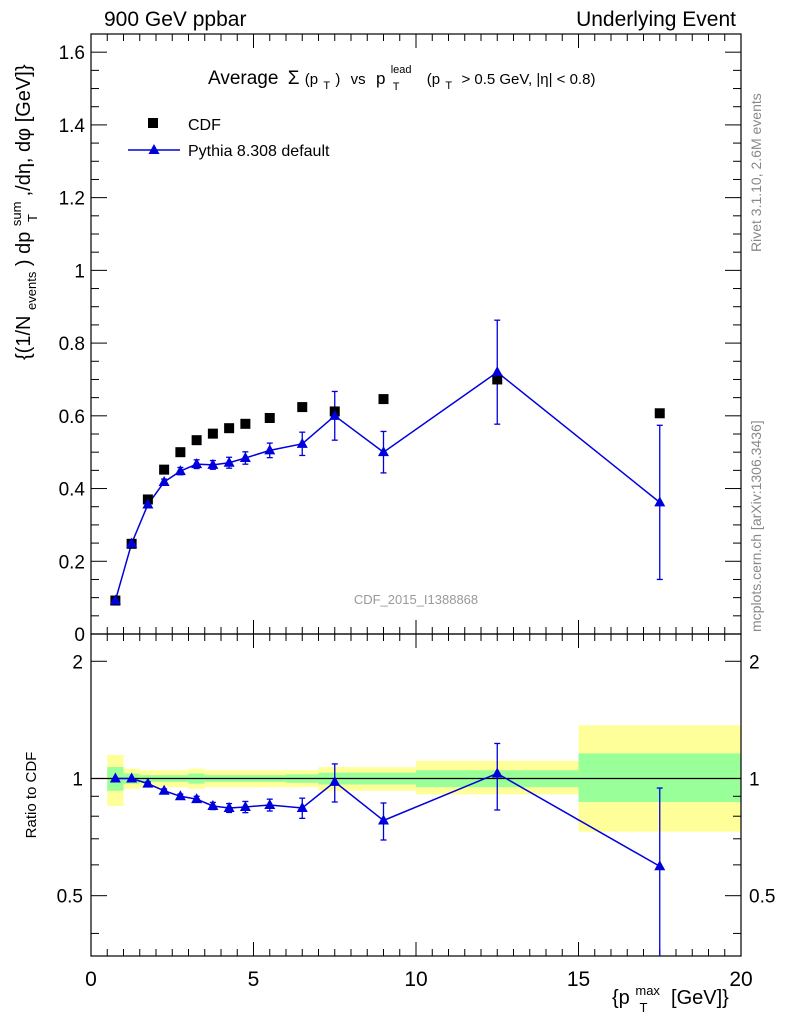  I want to click on y-tick-label: 1, so click(79, 271).